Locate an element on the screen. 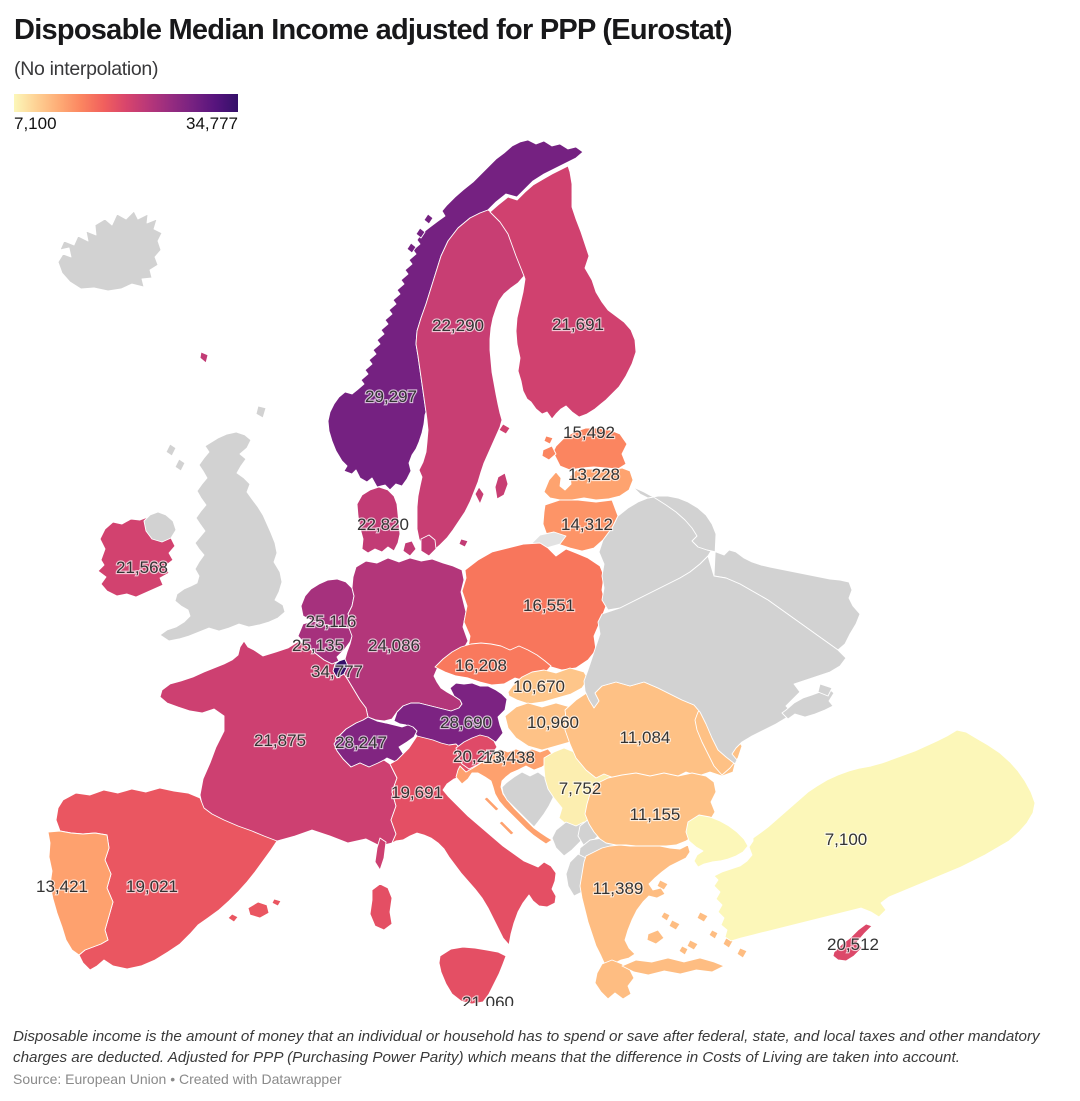 This screenshot has width=1080, height=1101. svg-text: 16,208 is located at coordinates (481, 665).